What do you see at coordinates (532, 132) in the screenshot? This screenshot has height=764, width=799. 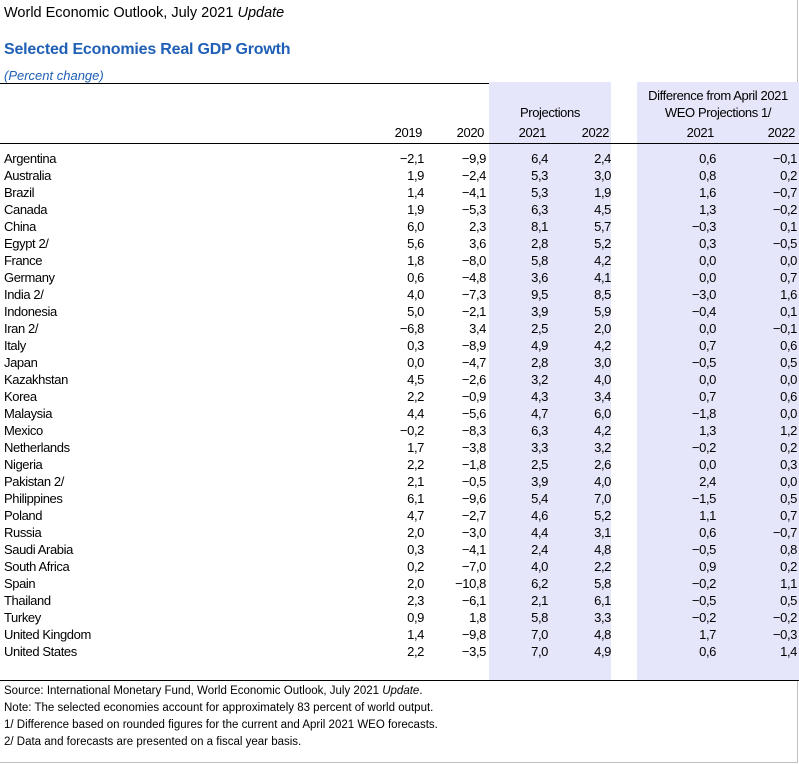 I see `col-header-proj-2021: 2021` at bounding box center [532, 132].